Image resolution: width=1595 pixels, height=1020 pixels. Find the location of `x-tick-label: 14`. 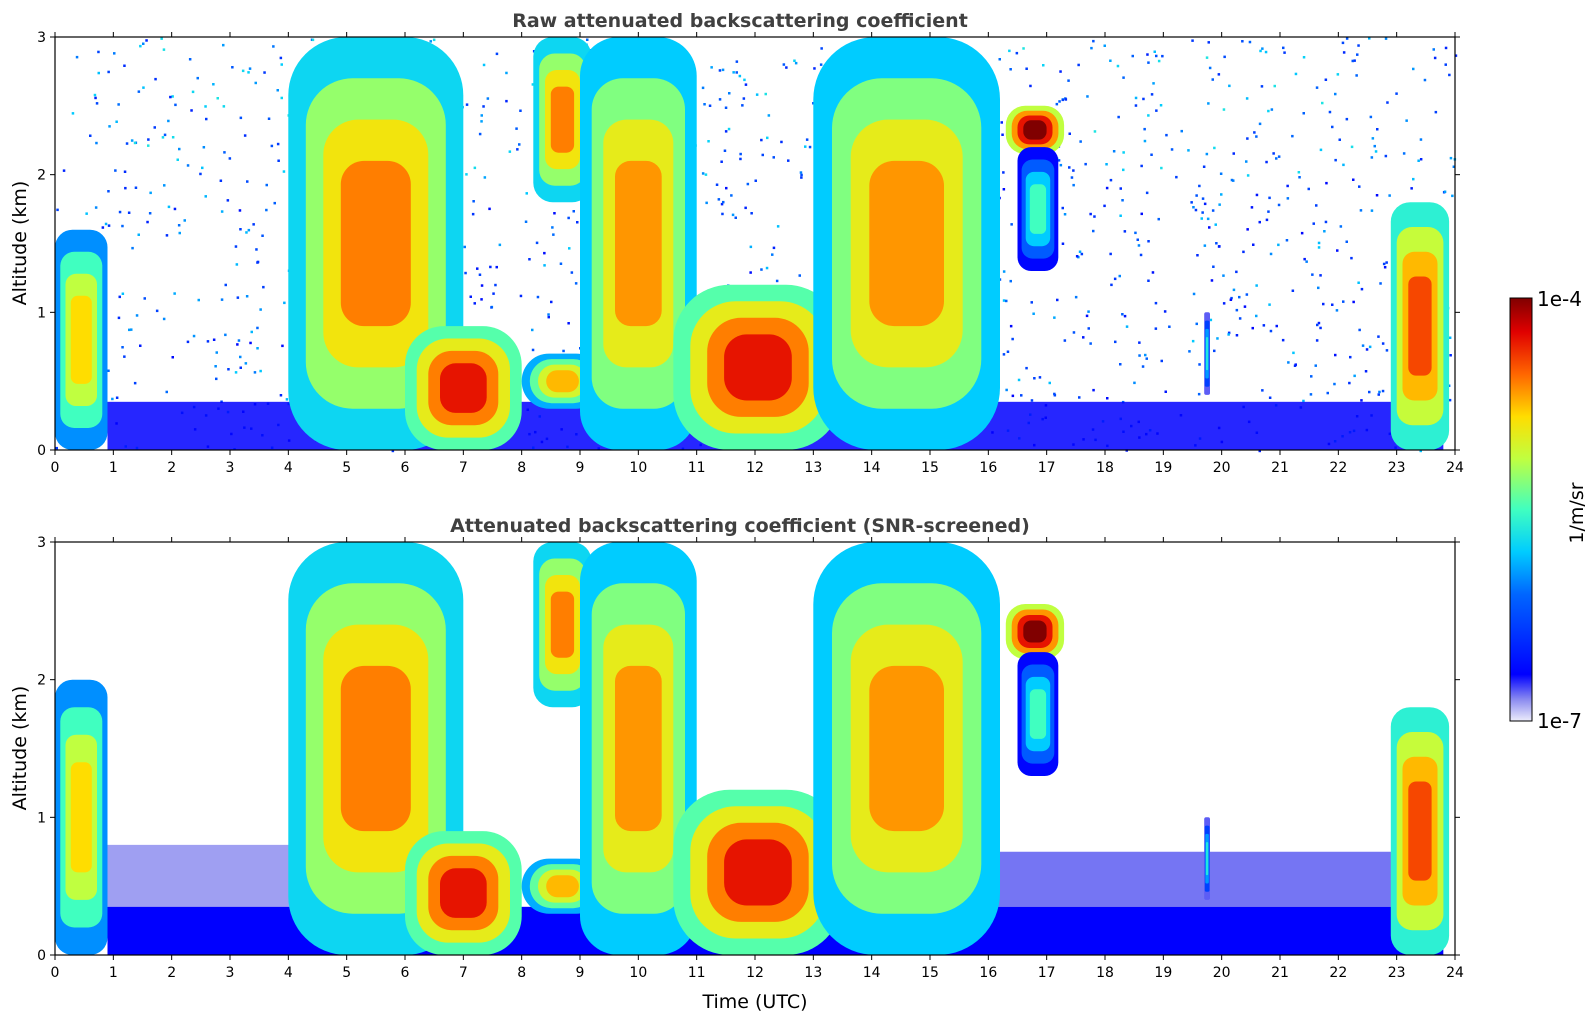

x-tick-label: 14 is located at coordinates (872, 468).